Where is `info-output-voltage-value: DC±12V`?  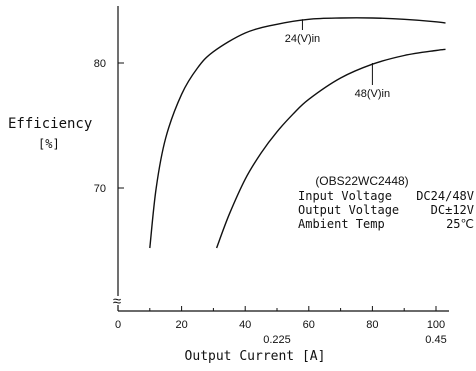 info-output-voltage-value: DC±12V is located at coordinates (452, 210).